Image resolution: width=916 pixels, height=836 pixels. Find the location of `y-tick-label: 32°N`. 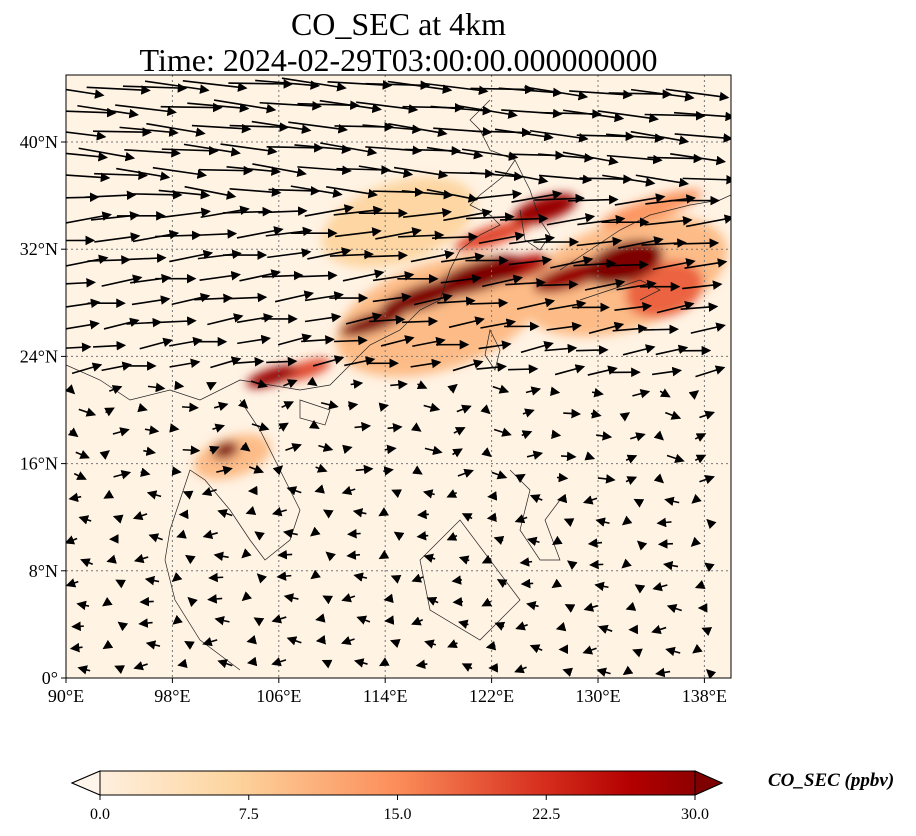

y-tick-label: 32°N is located at coordinates (39, 249).